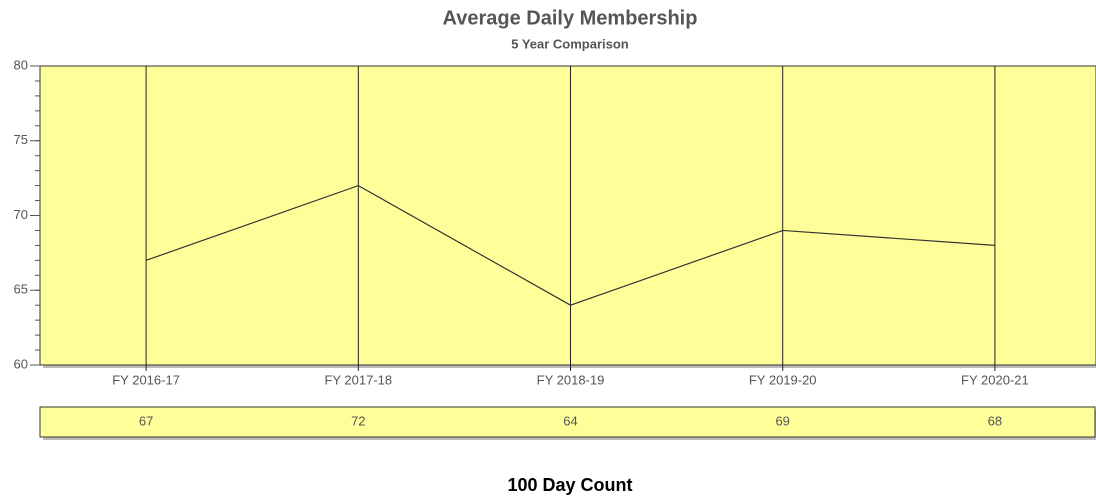 The width and height of the screenshot is (1096, 496). Describe the element at coordinates (21, 289) in the screenshot. I see `y-tick-label: 65` at that location.